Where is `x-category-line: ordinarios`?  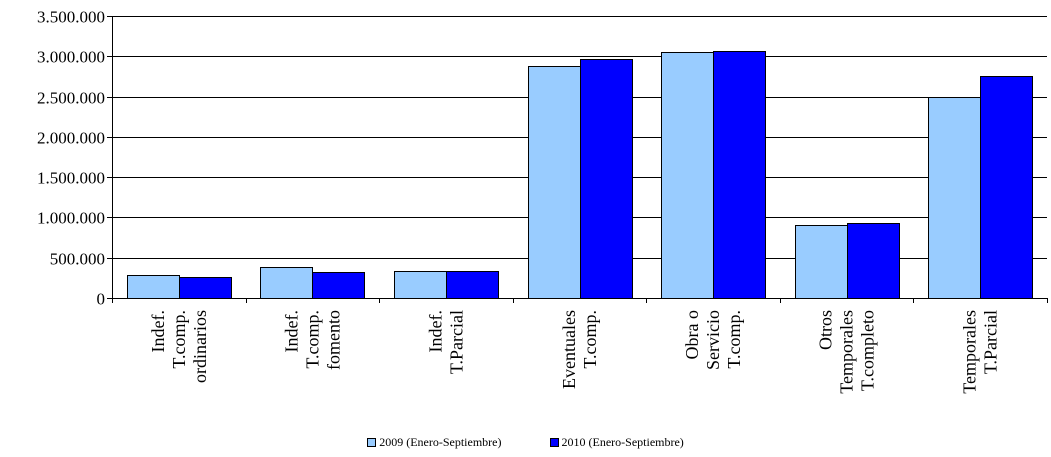 x-category-line: ordinarios is located at coordinates (200, 346).